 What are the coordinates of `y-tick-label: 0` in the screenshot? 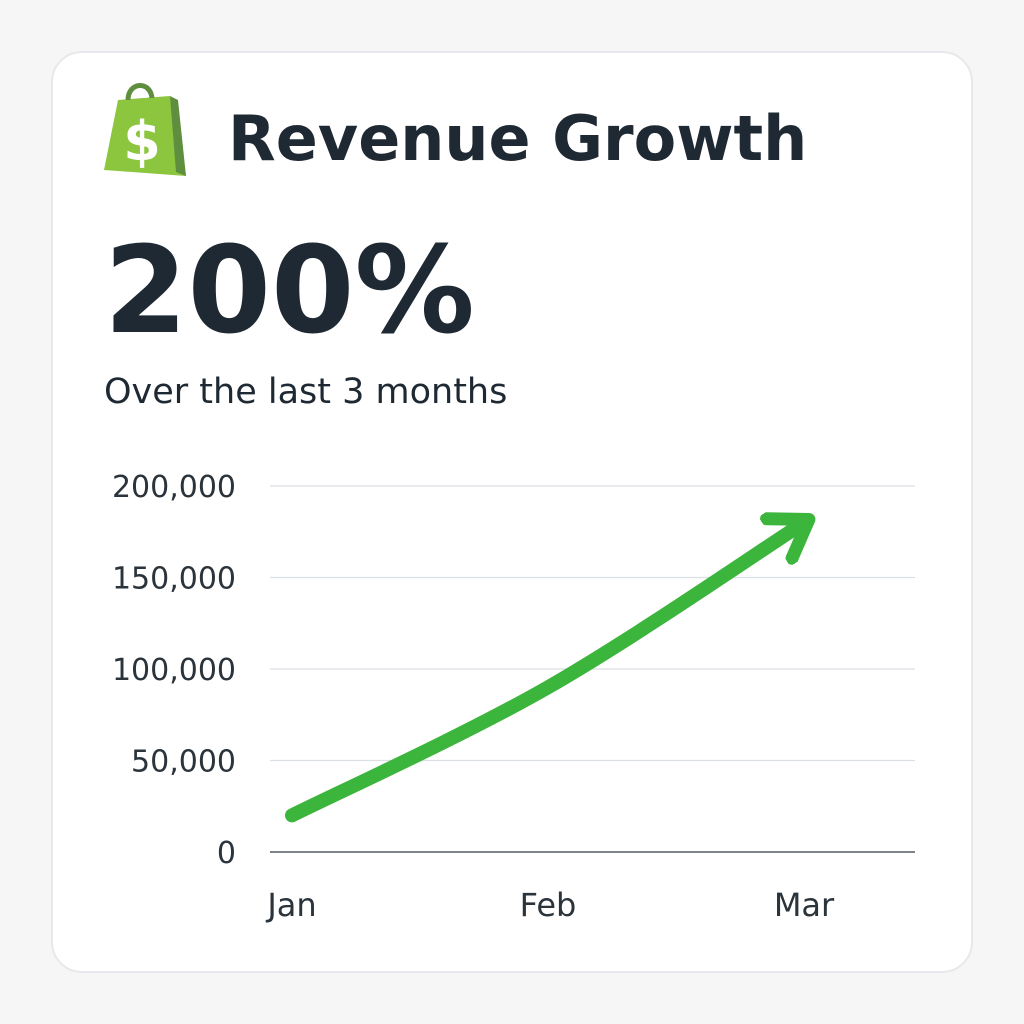 It's located at (226, 853).